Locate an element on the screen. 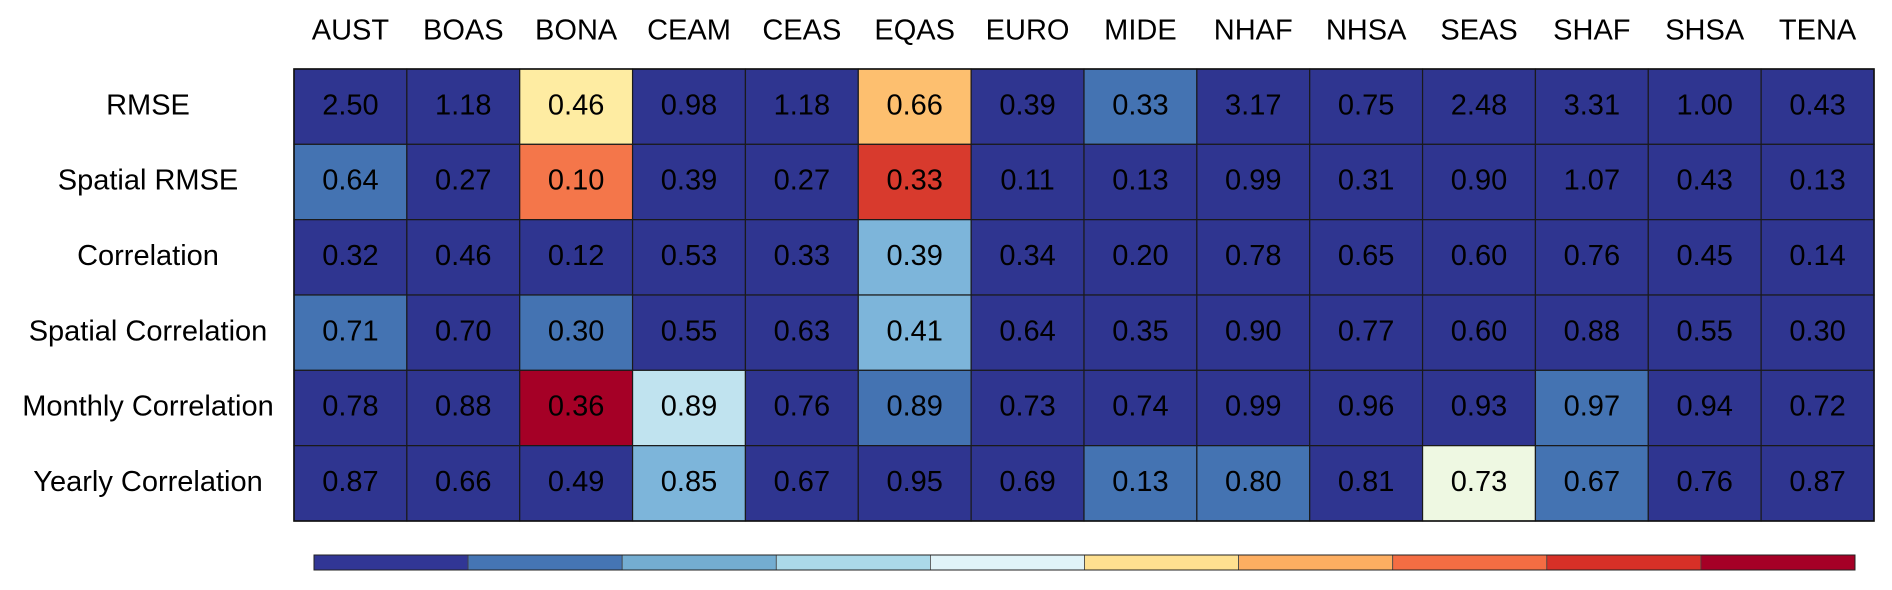  cell-value-label: 0.99 is located at coordinates (1253, 407).